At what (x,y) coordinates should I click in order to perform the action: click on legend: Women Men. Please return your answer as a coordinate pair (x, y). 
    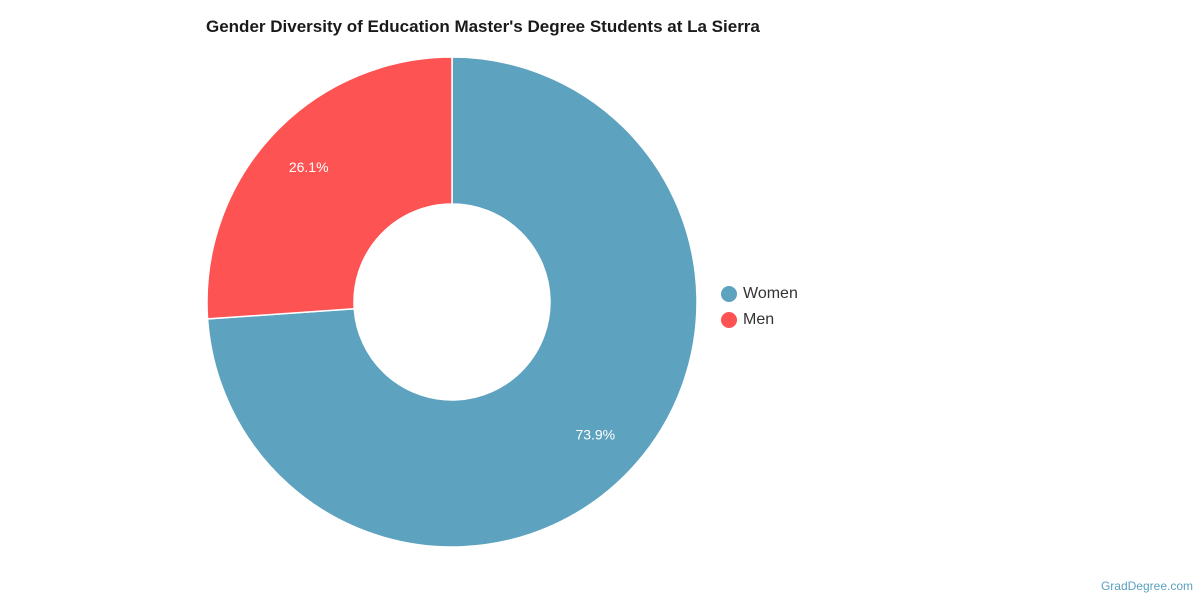
    Looking at the image, I should click on (759, 307).